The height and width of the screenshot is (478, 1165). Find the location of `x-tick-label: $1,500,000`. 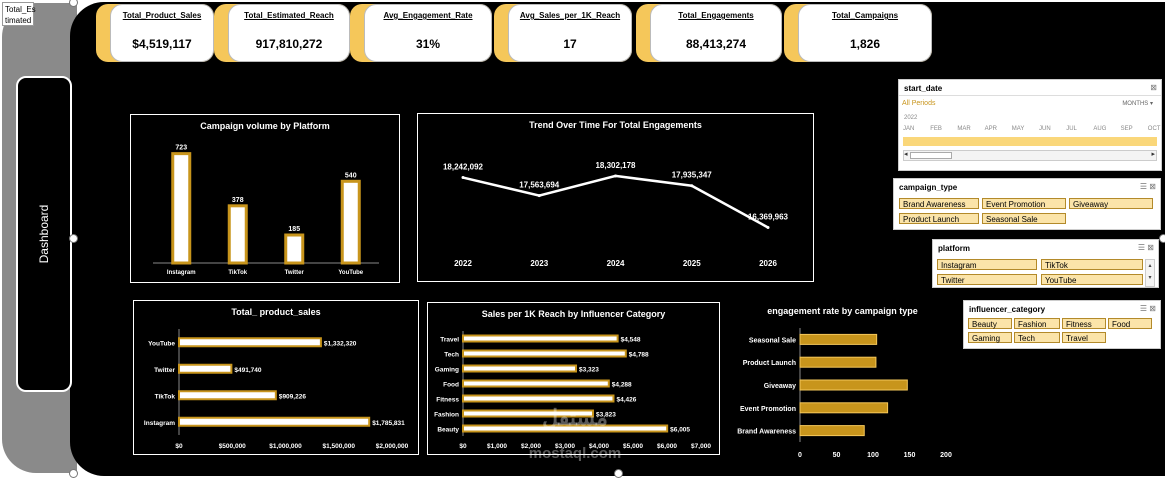

x-tick-label: $1,500,000 is located at coordinates (338, 446).